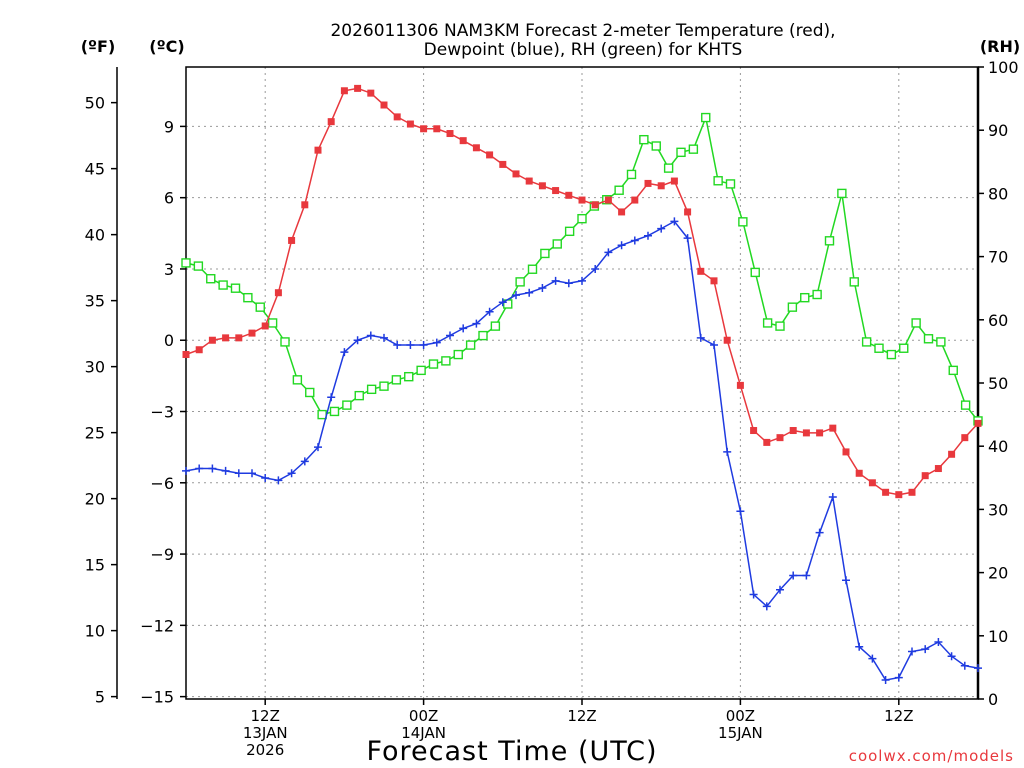 The width and height of the screenshot is (1024, 768). Describe the element at coordinates (998, 130) in the screenshot. I see `rh-tick-label-1: 90` at that location.